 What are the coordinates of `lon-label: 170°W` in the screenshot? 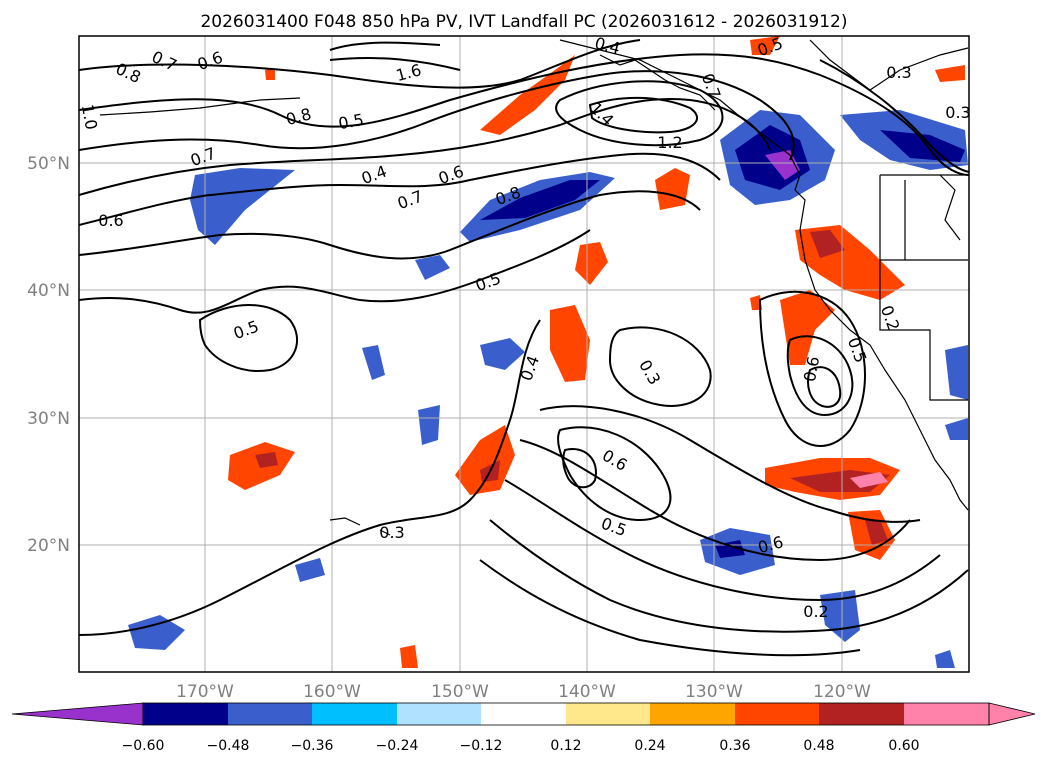 It's located at (205, 692).